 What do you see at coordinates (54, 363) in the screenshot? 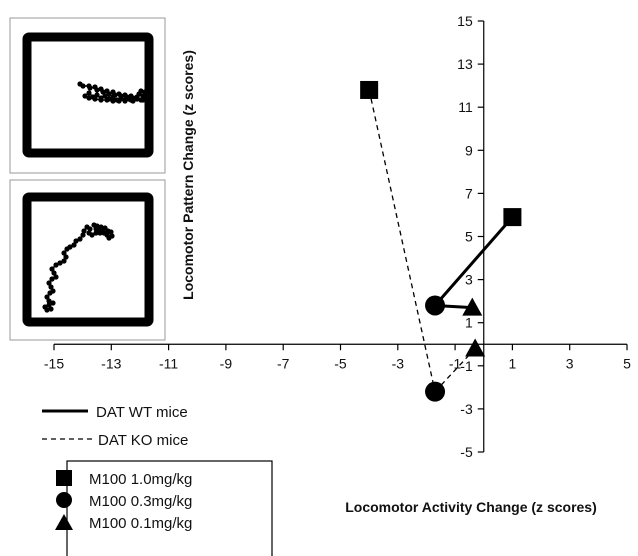
I see `x-tick-label: -15` at bounding box center [54, 363].